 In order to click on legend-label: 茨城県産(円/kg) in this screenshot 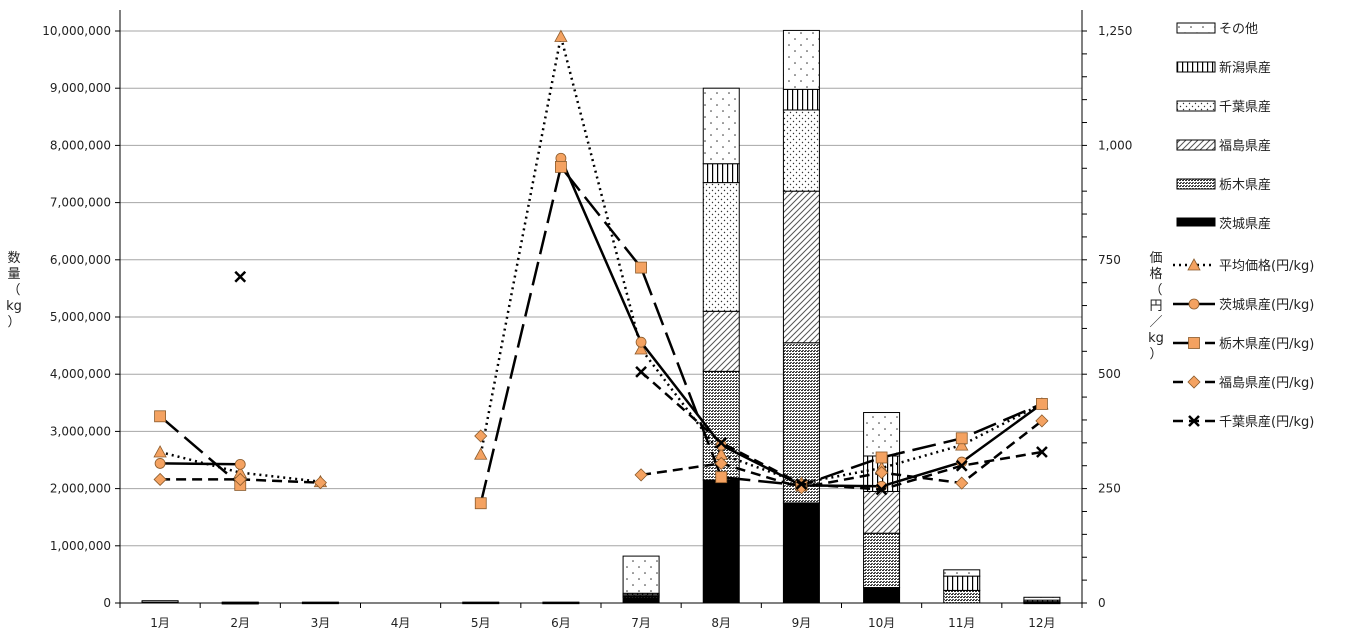, I will do `click(1266, 305)`.